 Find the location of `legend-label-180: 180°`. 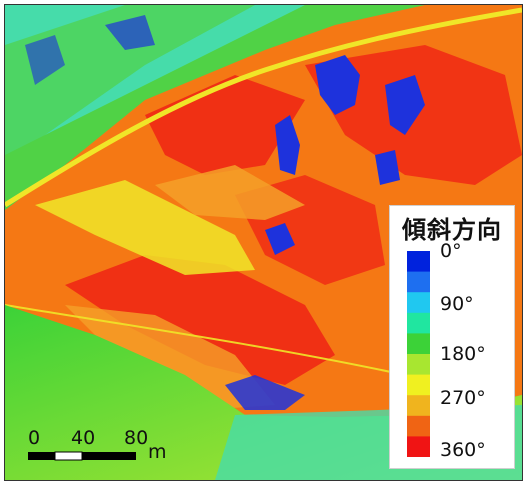

legend-label-180: 180° is located at coordinates (463, 354).